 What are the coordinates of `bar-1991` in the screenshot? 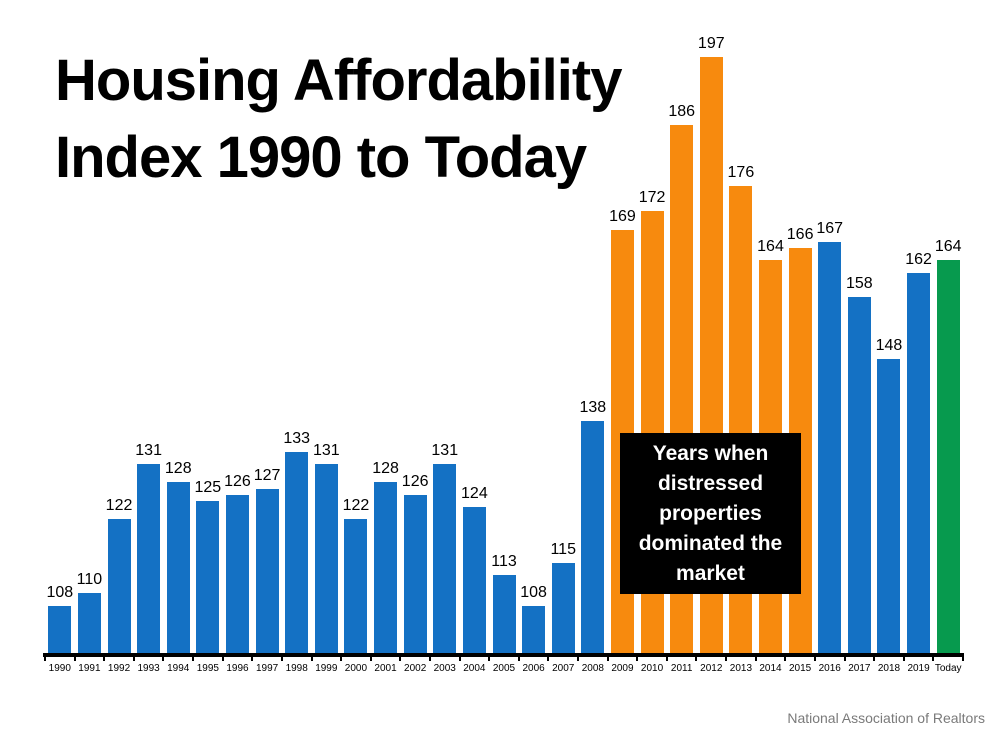 It's located at (89, 624).